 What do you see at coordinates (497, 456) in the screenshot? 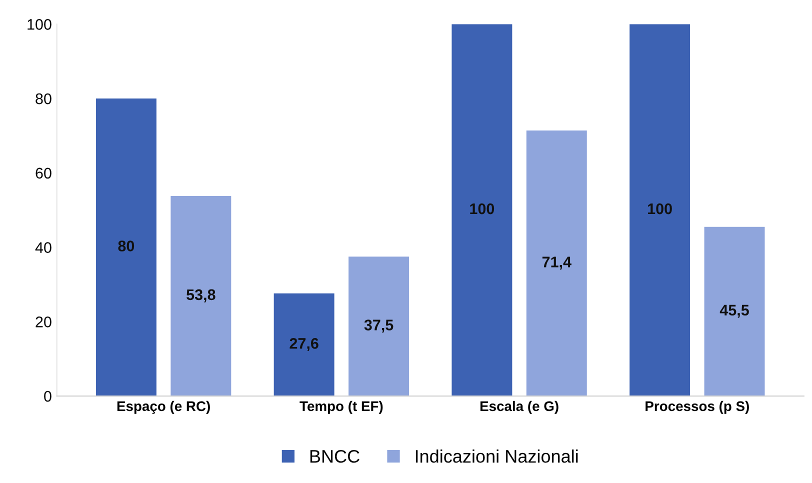
I see `legend-label: Indicazioni Nazionali` at bounding box center [497, 456].